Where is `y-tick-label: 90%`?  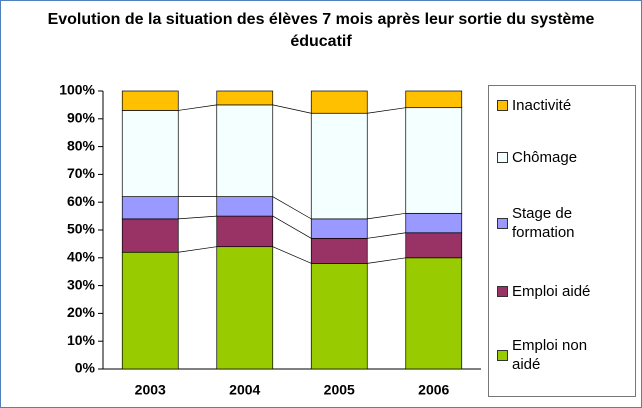
y-tick-label: 90% is located at coordinates (81, 118).